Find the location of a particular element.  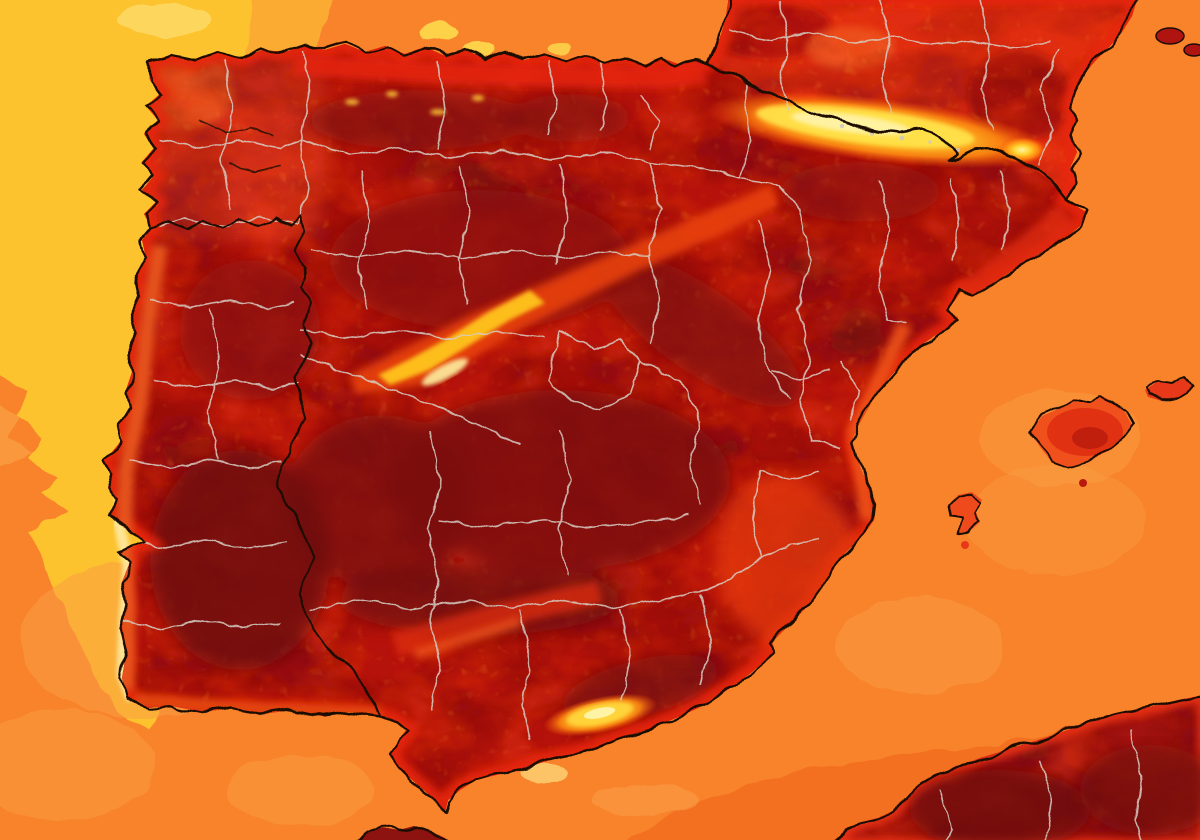

central-valley-hotspot is located at coordinates (565, 290).